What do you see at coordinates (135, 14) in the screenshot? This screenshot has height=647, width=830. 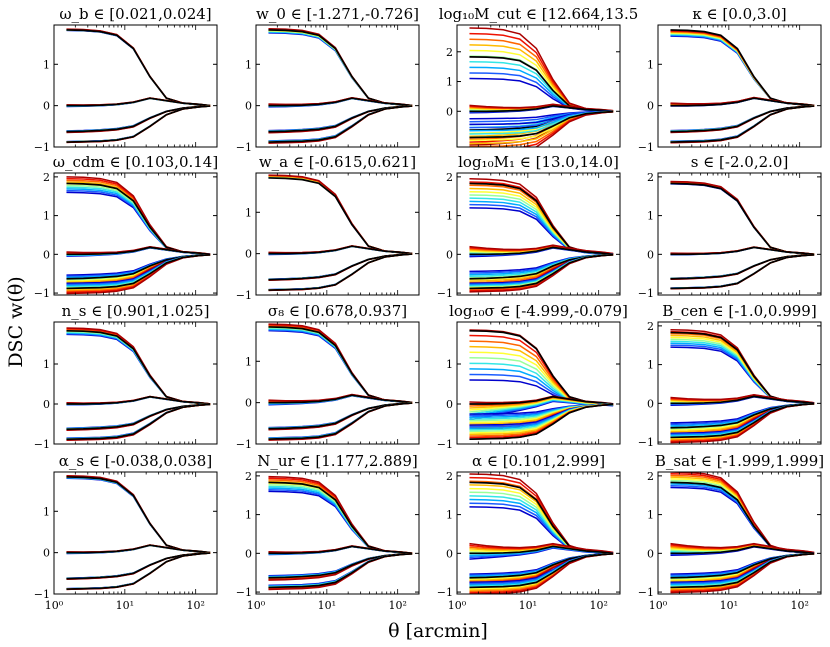 I see `panel-title: ω_b ∈ [0.021,0.024]` at bounding box center [135, 14].